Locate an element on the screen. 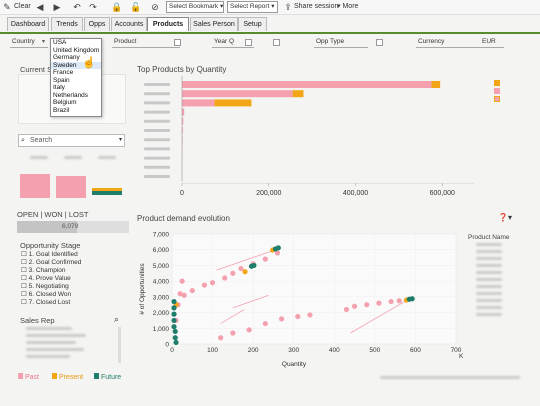  stage-item: ☐ 5. Negotiating is located at coordinates (45, 286).